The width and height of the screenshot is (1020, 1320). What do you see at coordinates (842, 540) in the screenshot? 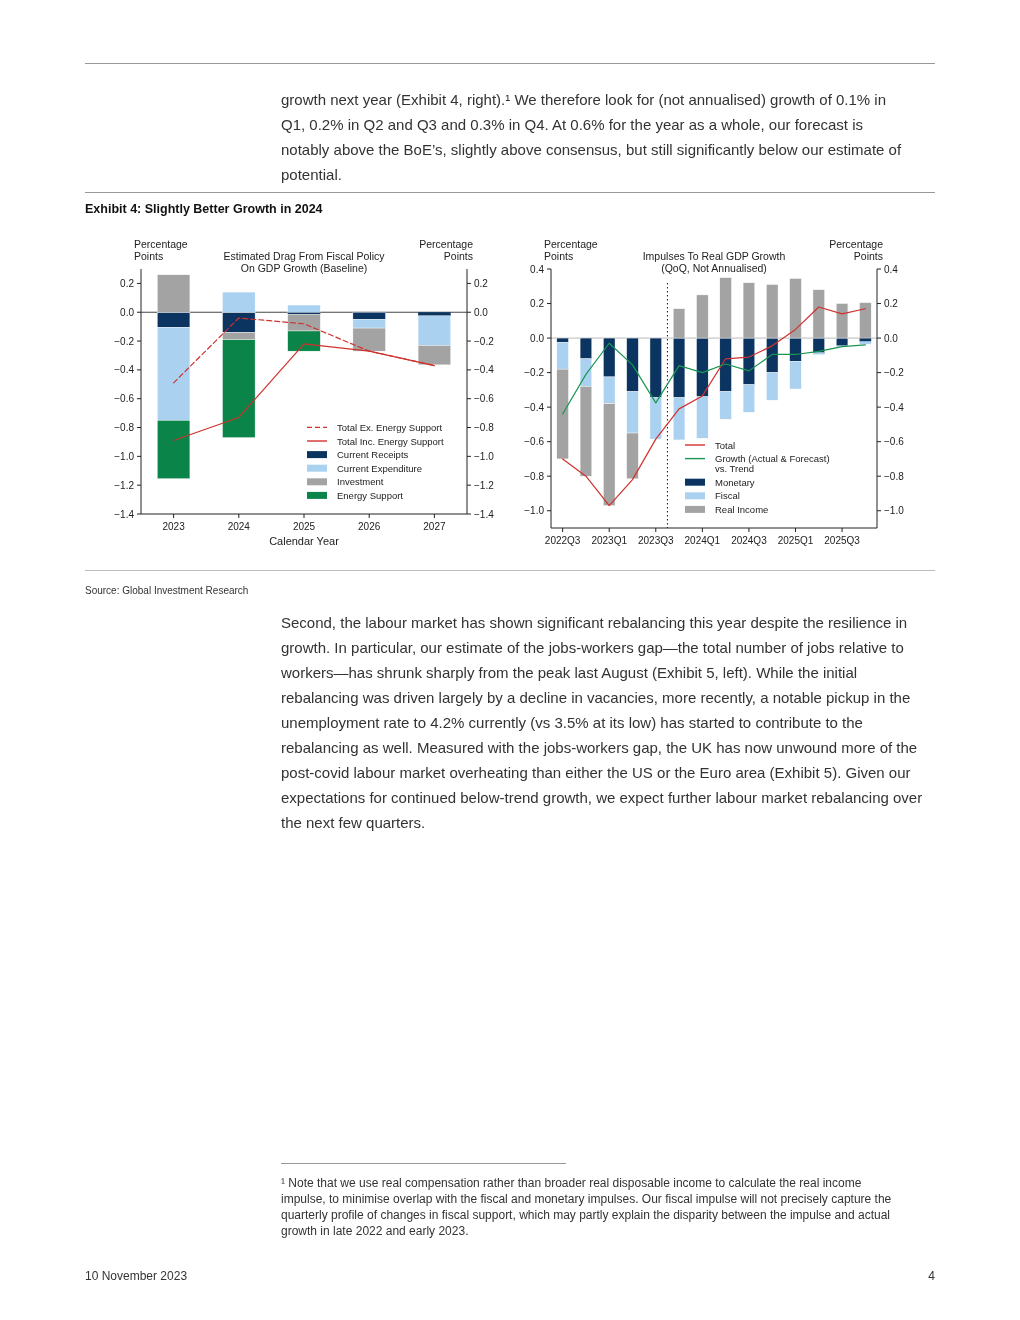
I see `x-tick-label: 2025Q3` at bounding box center [842, 540].